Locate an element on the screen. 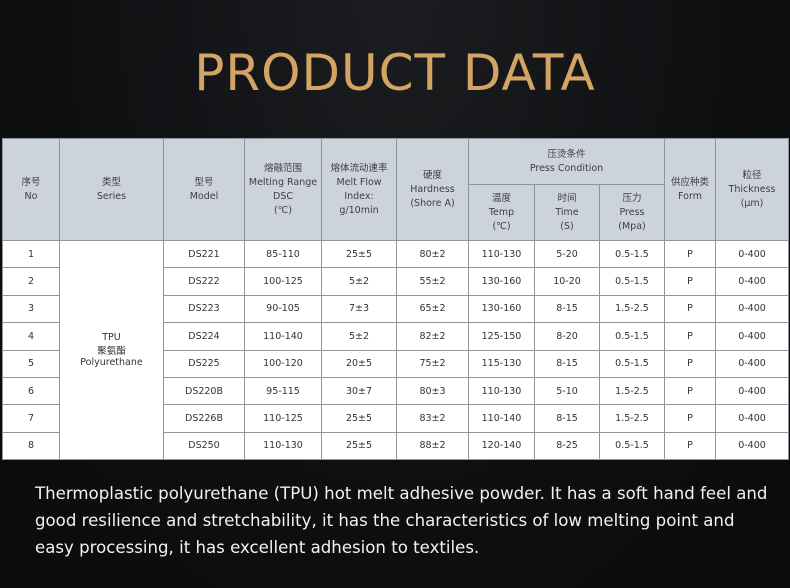  cell-mfi: 30±7 is located at coordinates (359, 391).